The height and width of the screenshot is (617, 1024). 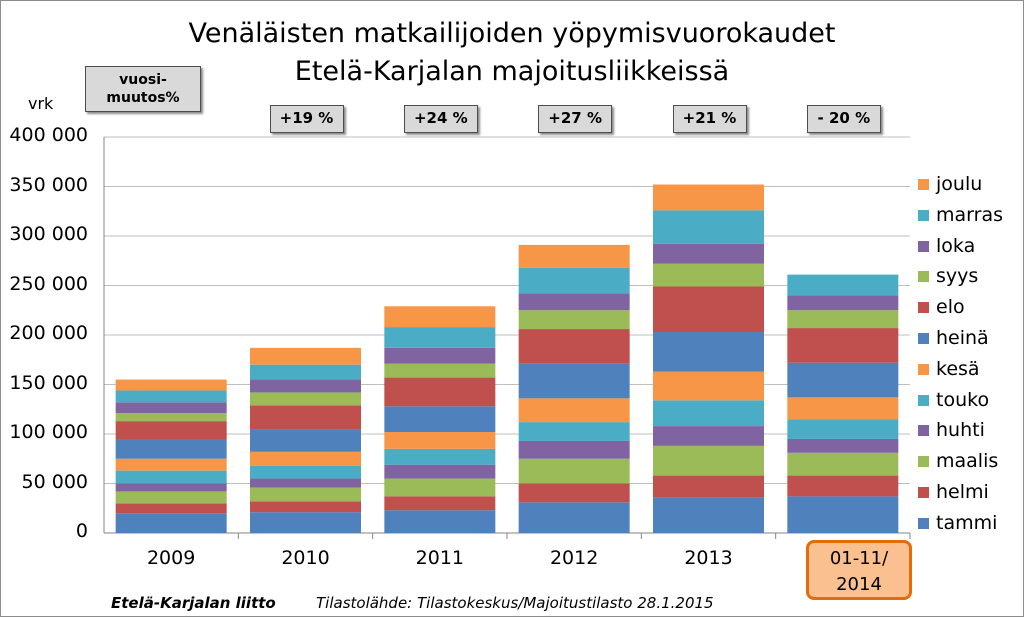 What do you see at coordinates (709, 119) in the screenshot?
I see `yoy-change-badge: +21 %` at bounding box center [709, 119].